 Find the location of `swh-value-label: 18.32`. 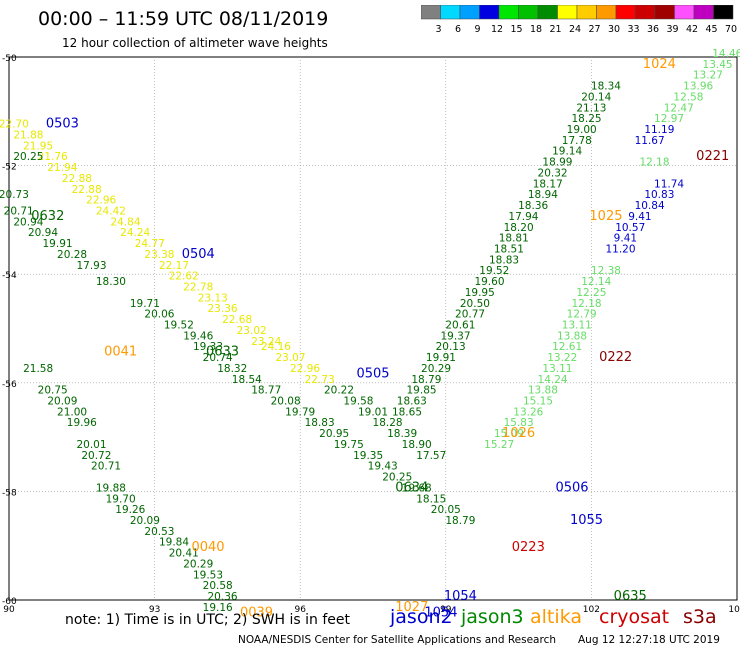

swh-value-label: 18.32 is located at coordinates (232, 369).